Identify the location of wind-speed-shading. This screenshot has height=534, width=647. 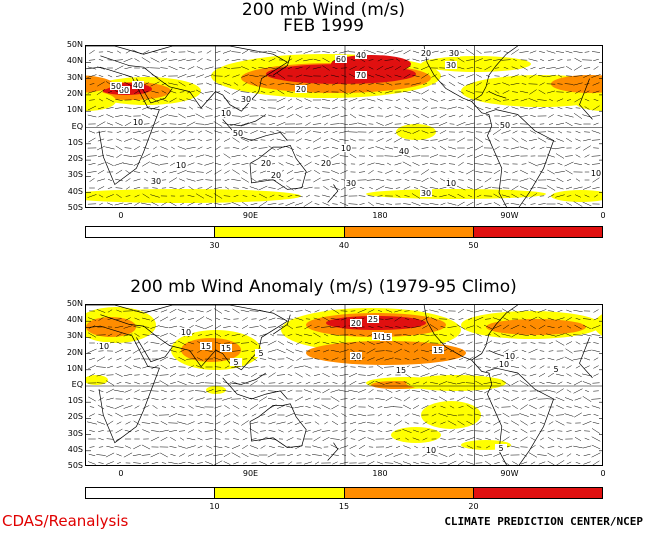
(576, 196).